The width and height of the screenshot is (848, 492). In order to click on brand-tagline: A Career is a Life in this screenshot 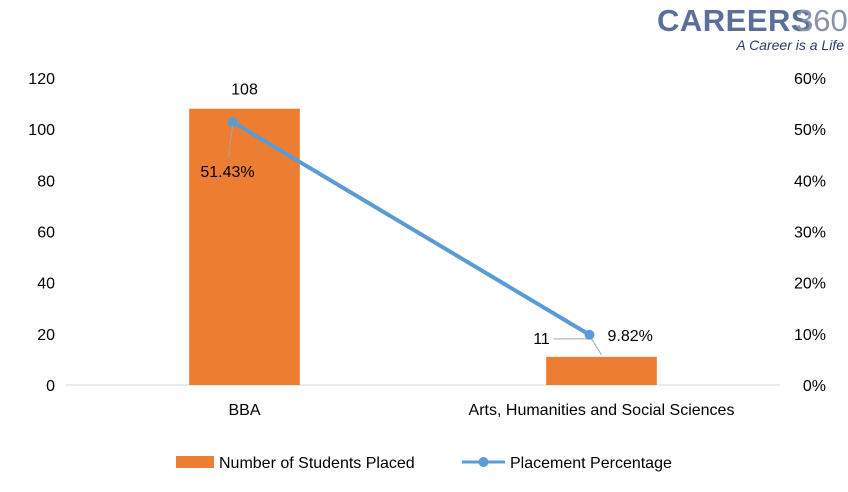, I will do `click(789, 45)`.